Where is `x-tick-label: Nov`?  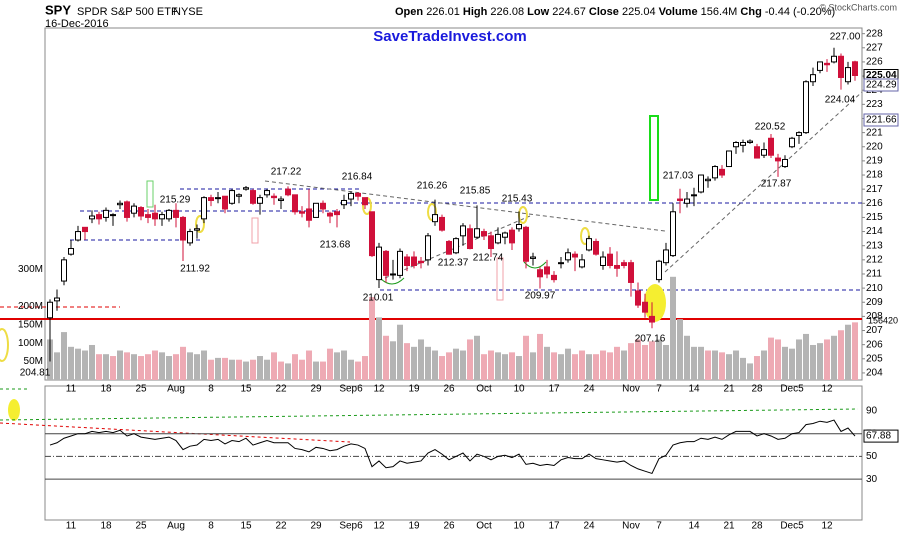 x-tick-label: Nov is located at coordinates (631, 526).